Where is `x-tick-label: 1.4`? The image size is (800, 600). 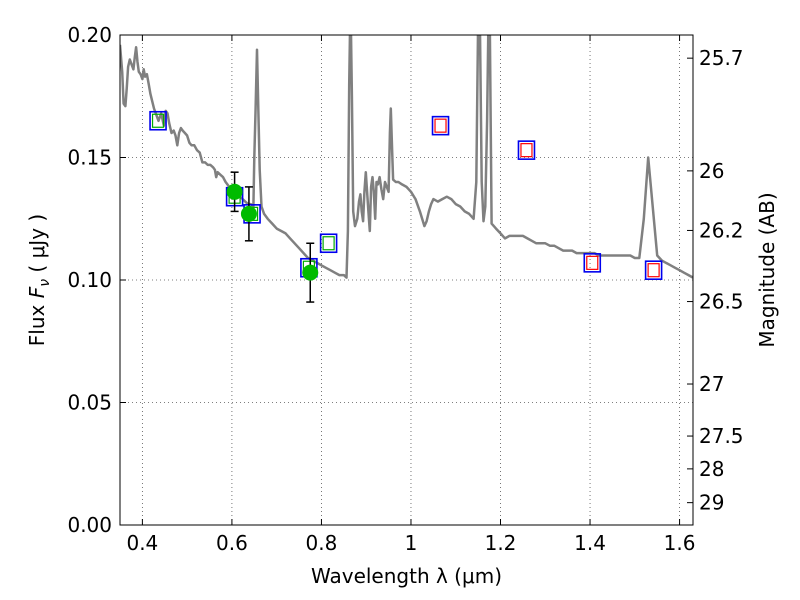 x-tick-label: 1.4 is located at coordinates (590, 543).